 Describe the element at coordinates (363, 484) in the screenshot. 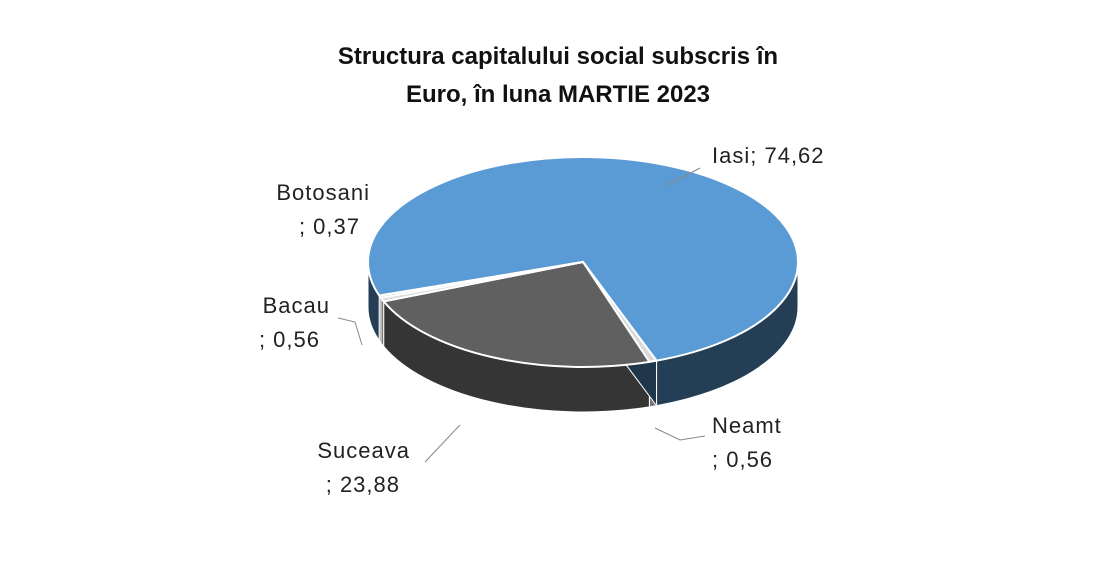

I see `label-value: ; 23,88` at that location.